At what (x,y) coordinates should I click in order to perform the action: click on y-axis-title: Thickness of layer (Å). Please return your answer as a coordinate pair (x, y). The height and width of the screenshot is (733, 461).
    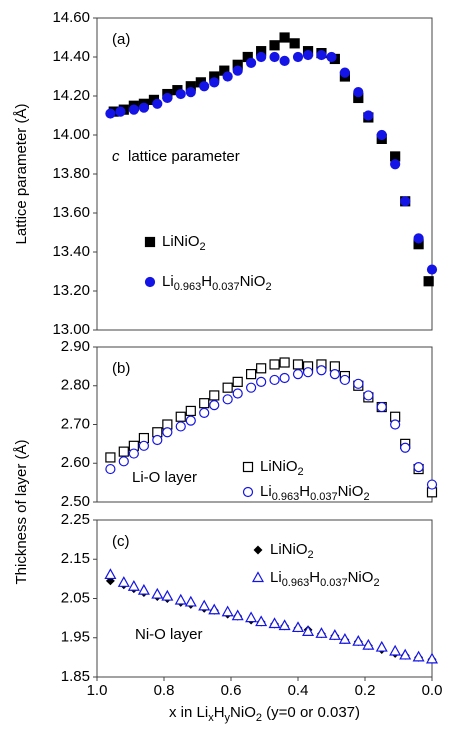
    Looking at the image, I should click on (21, 511).